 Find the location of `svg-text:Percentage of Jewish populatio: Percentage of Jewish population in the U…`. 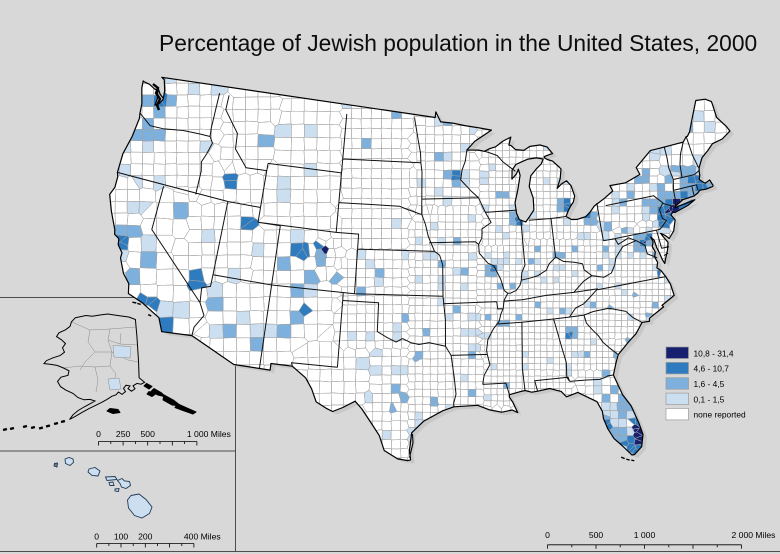

svg-text:Percentage of Jewish populatio: Percentage of Jewish population in the U… is located at coordinates (458, 43).